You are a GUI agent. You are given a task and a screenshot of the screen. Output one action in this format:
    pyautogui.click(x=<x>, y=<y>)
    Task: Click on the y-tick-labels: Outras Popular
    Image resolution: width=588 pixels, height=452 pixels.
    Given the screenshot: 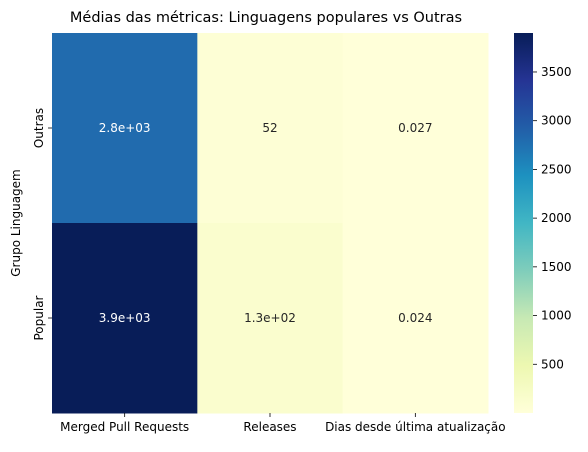 What is the action you would take?
    pyautogui.click(x=42, y=224)
    